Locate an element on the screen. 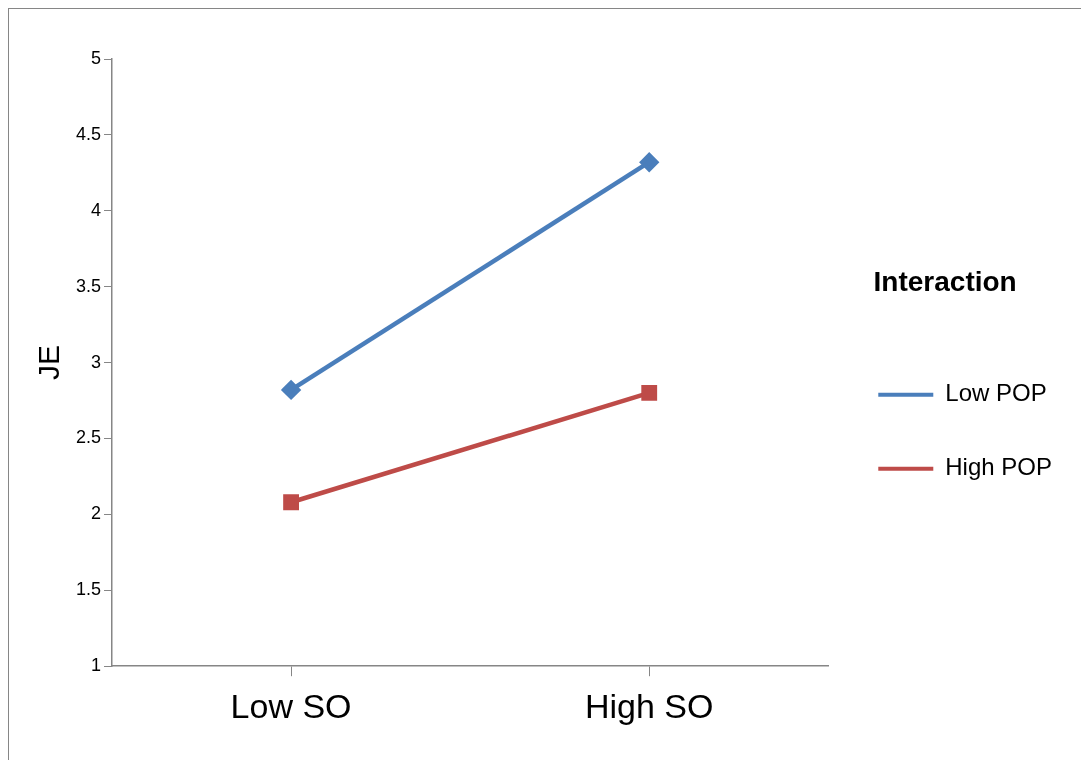 Image resolution: width=1081 pixels, height=760 pixels. legend-label: Low POP is located at coordinates (996, 393).